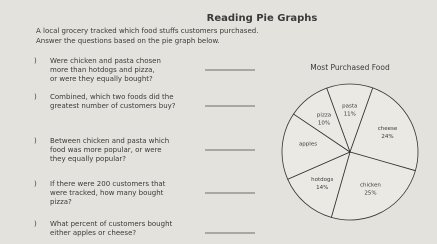  Describe the element at coordinates (387, 137) in the screenshot. I see `slice-value: 24%` at that location.